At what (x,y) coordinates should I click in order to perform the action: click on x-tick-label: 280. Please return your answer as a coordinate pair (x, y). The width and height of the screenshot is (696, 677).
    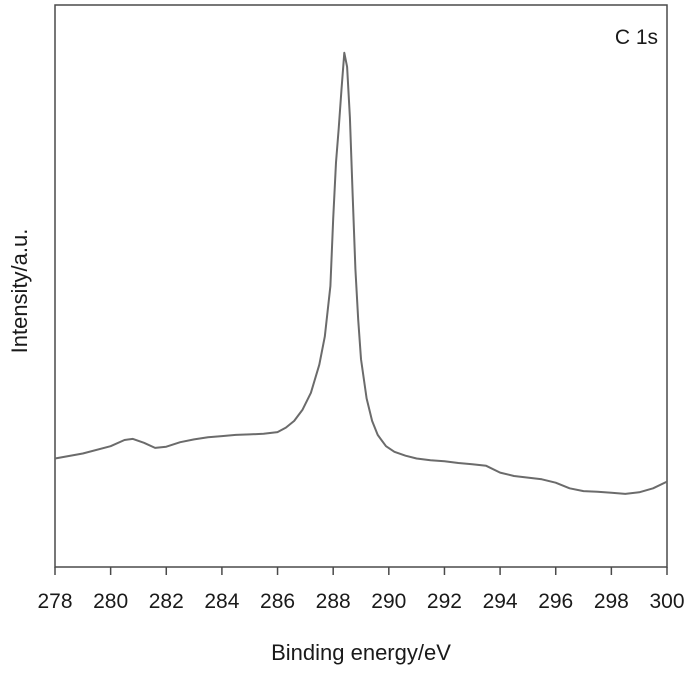
    Looking at the image, I should click on (110, 601).